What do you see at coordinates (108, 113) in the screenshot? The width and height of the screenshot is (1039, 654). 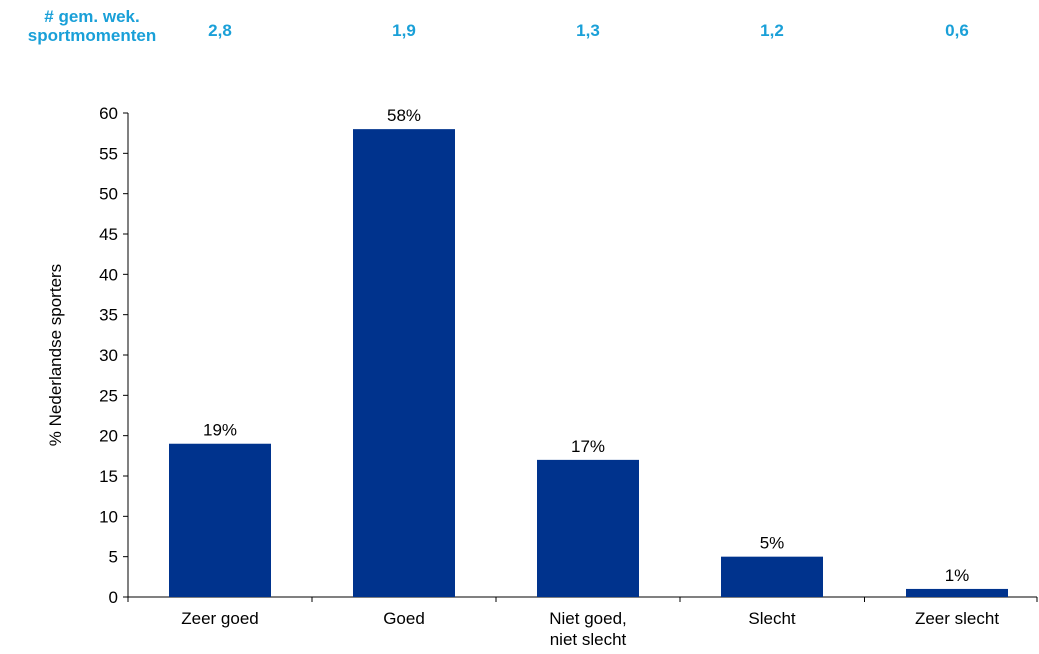 I see `y-tick-label: 60` at bounding box center [108, 113].